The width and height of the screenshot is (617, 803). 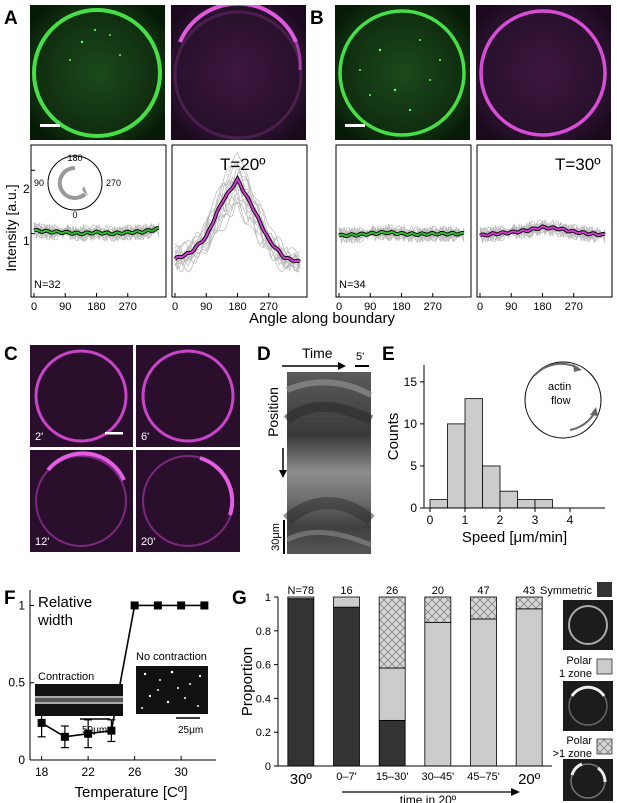 What do you see at coordinates (428, 798) in the screenshot?
I see `time-in-20-label: time in 20º` at bounding box center [428, 798].